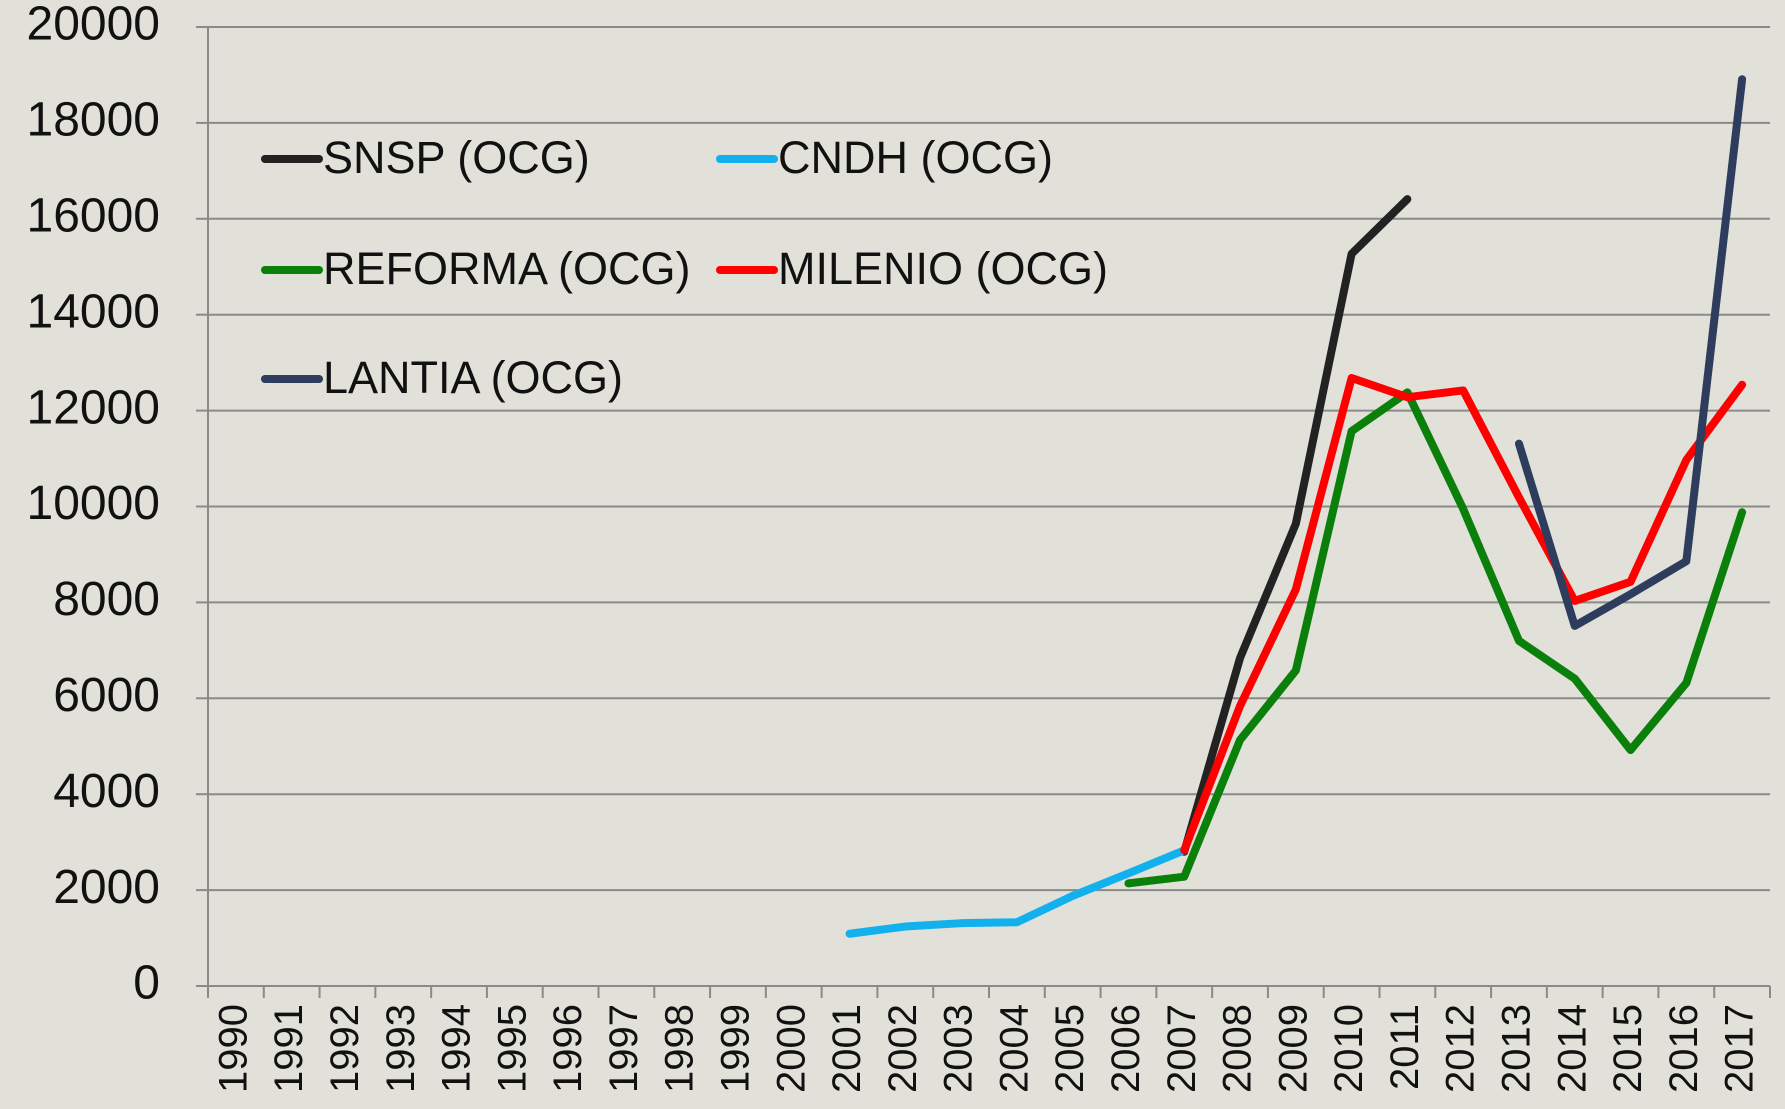 This screenshot has height=1109, width=1785. Describe the element at coordinates (1293, 1048) in the screenshot. I see `x-tick-label: 2009` at that location.